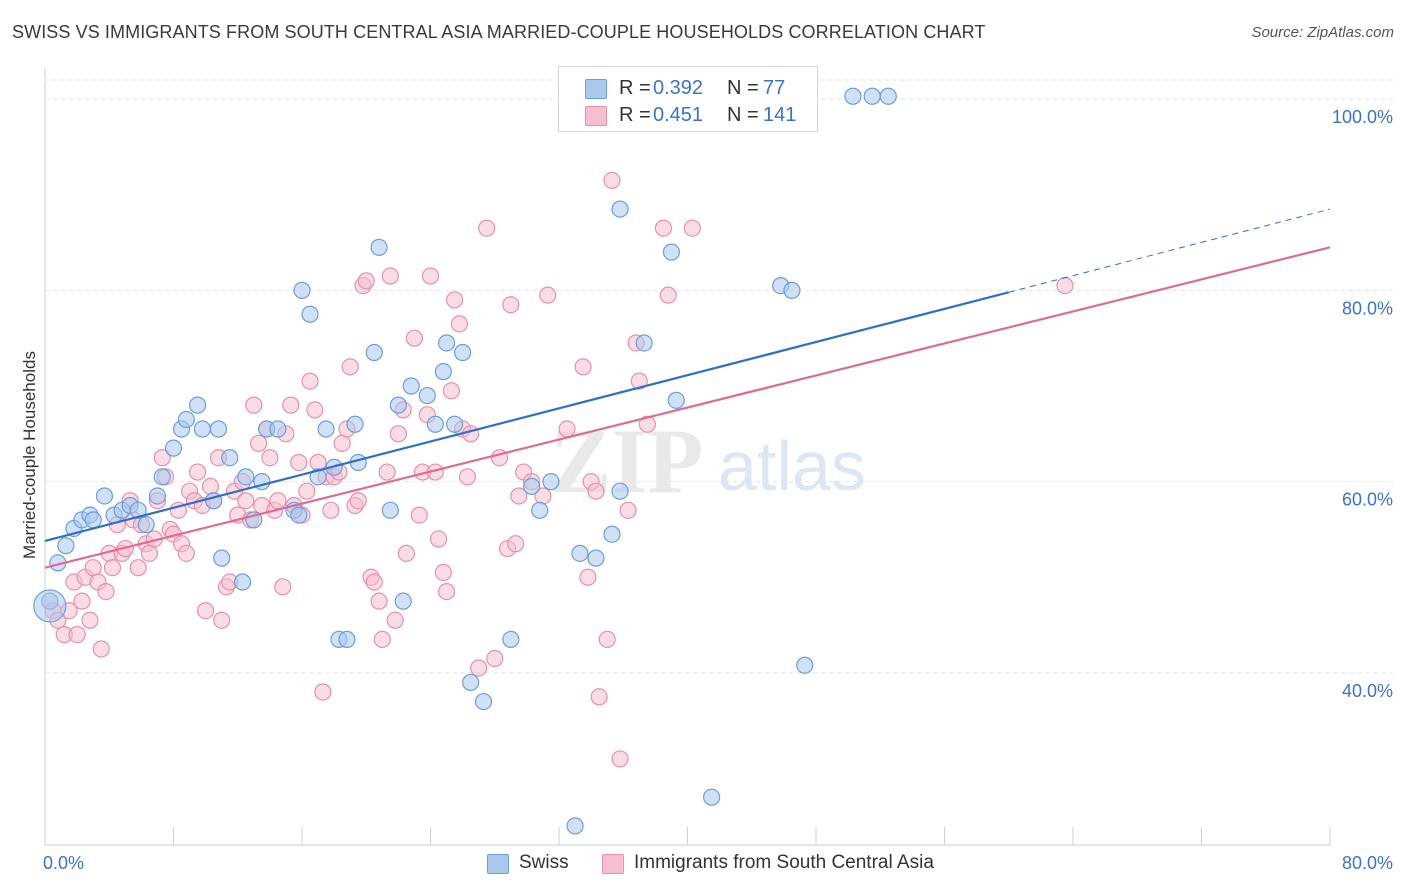 The width and height of the screenshot is (1406, 892). Describe the element at coordinates (743, 88) in the screenshot. I see `swiss-n-label: N =` at that location.